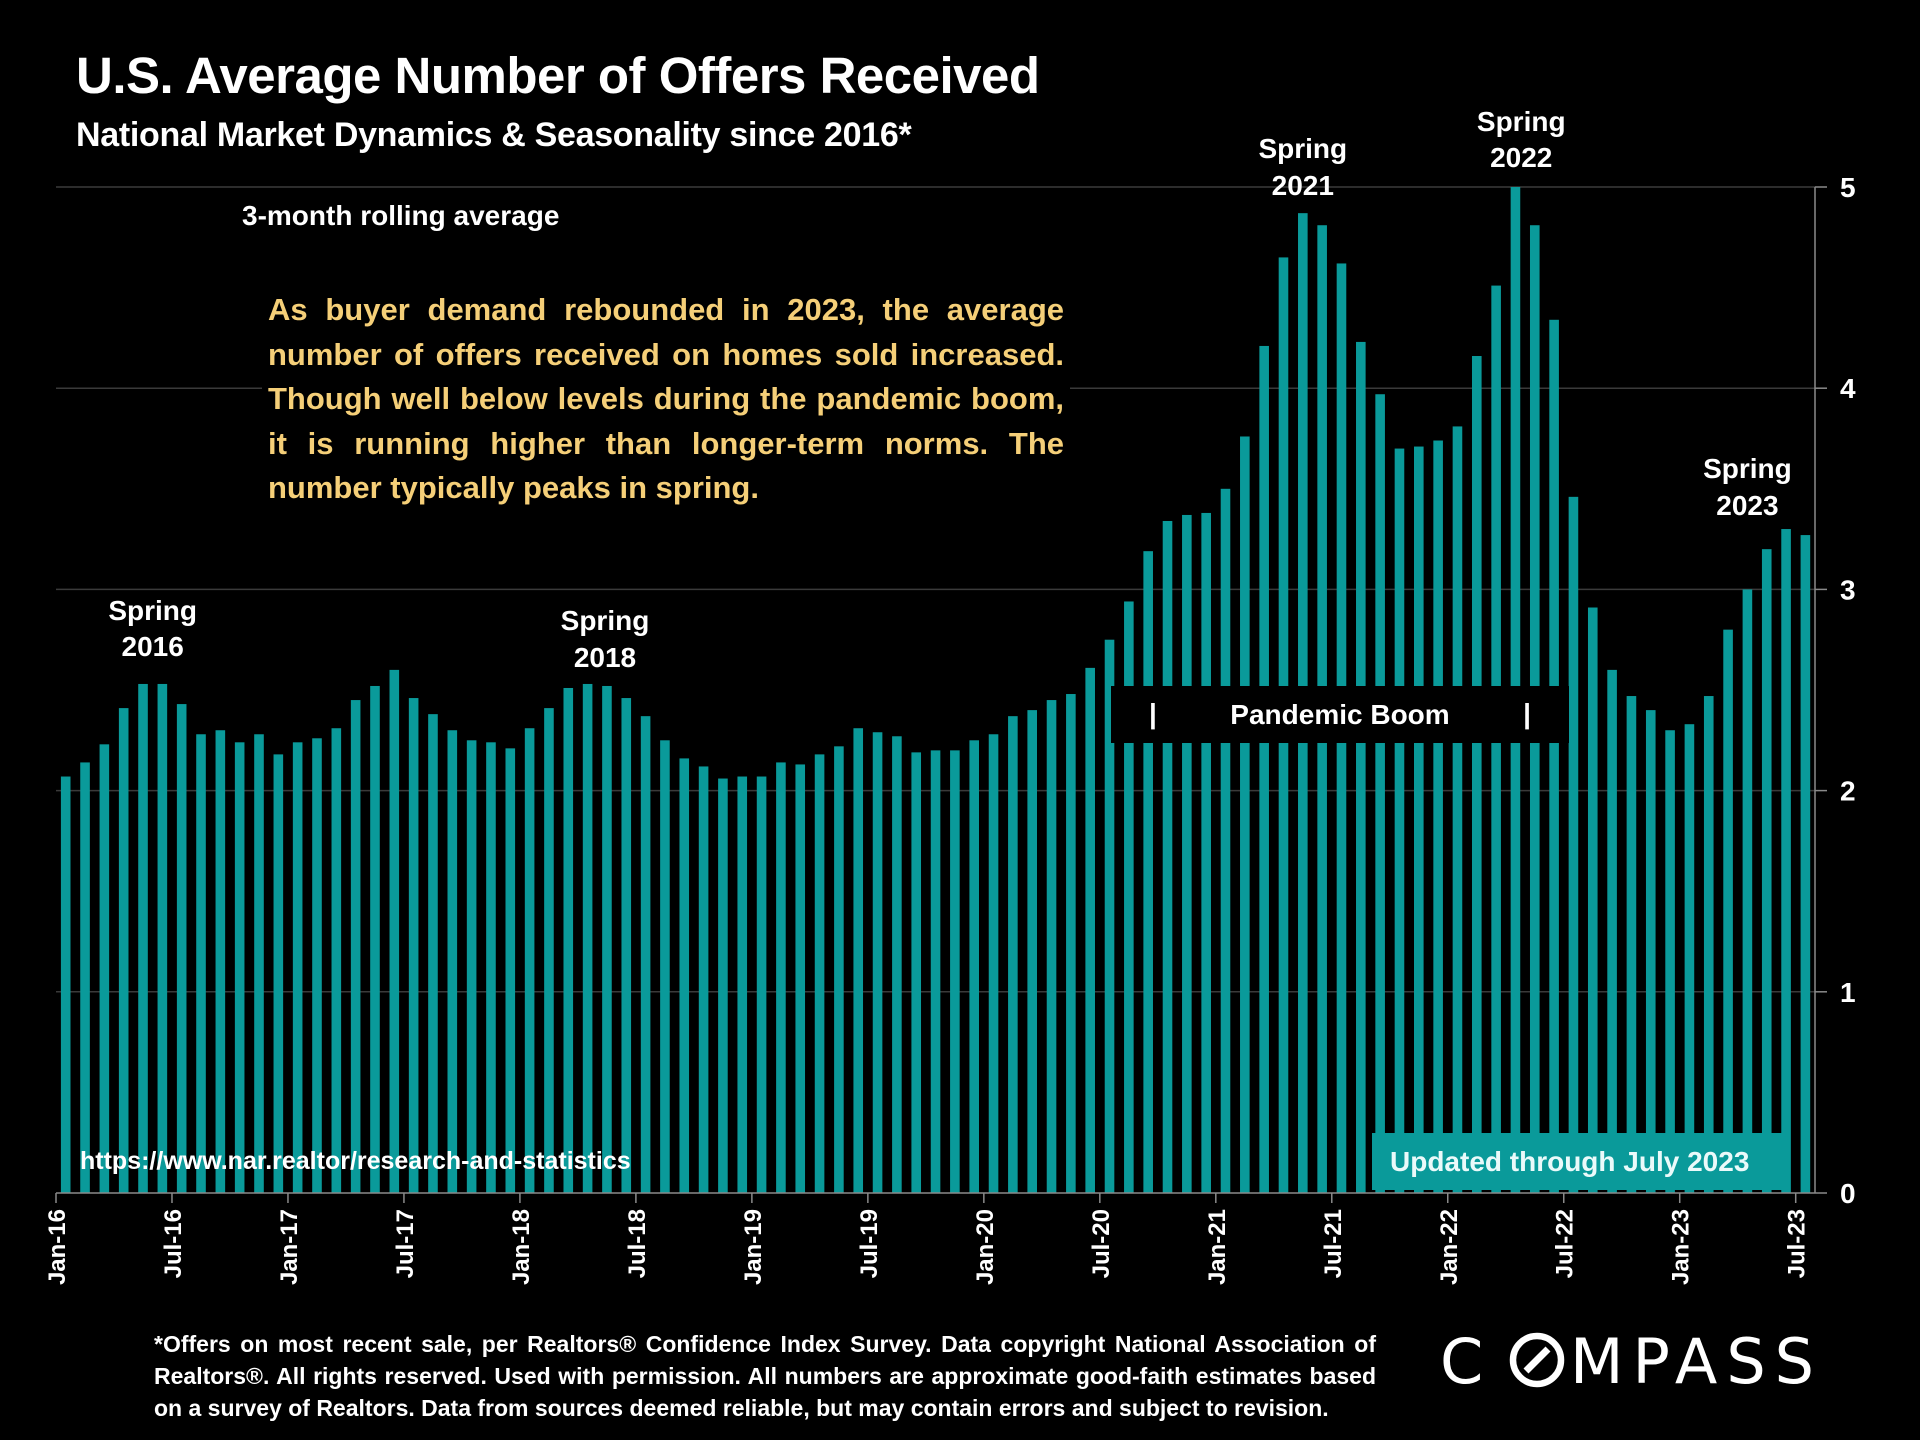 The height and width of the screenshot is (1440, 1920). Describe the element at coordinates (637, 1243) in the screenshot. I see `x-tick-label: Jul-18` at that location.